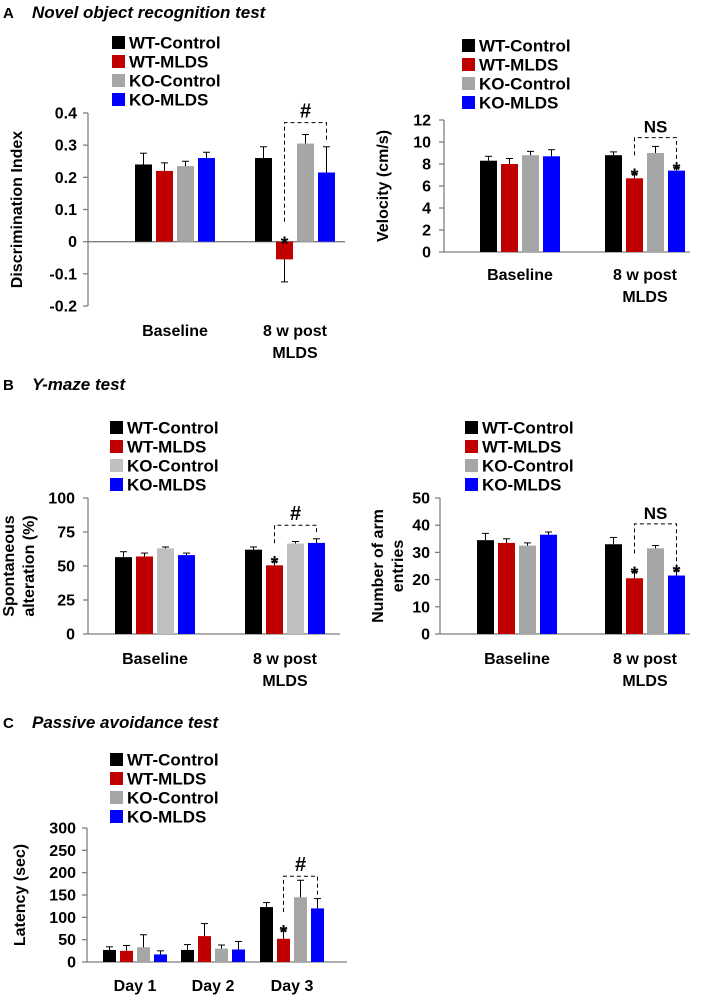  What do you see at coordinates (426, 209) in the screenshot?
I see `y-tick-label: 4` at bounding box center [426, 209].